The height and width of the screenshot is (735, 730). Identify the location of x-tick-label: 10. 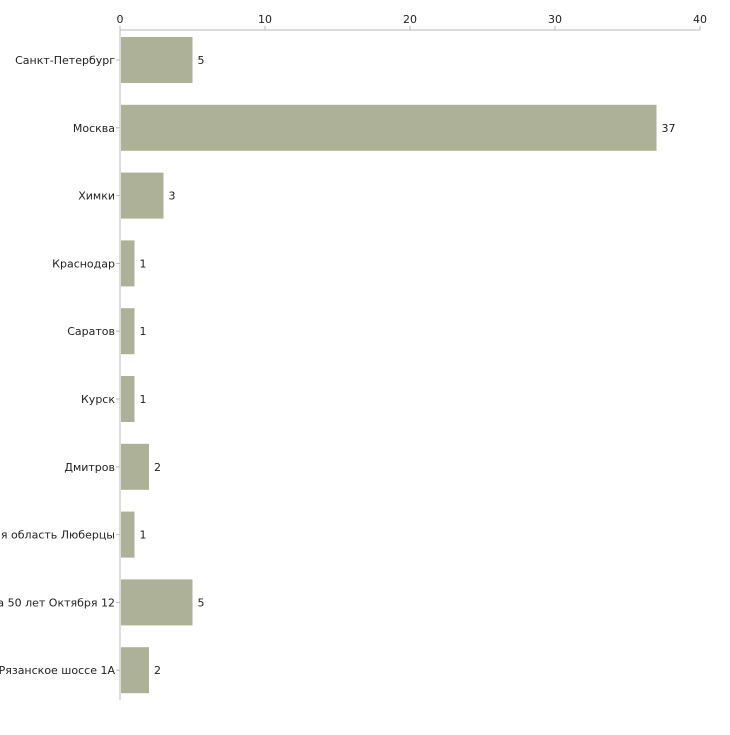
(265, 19).